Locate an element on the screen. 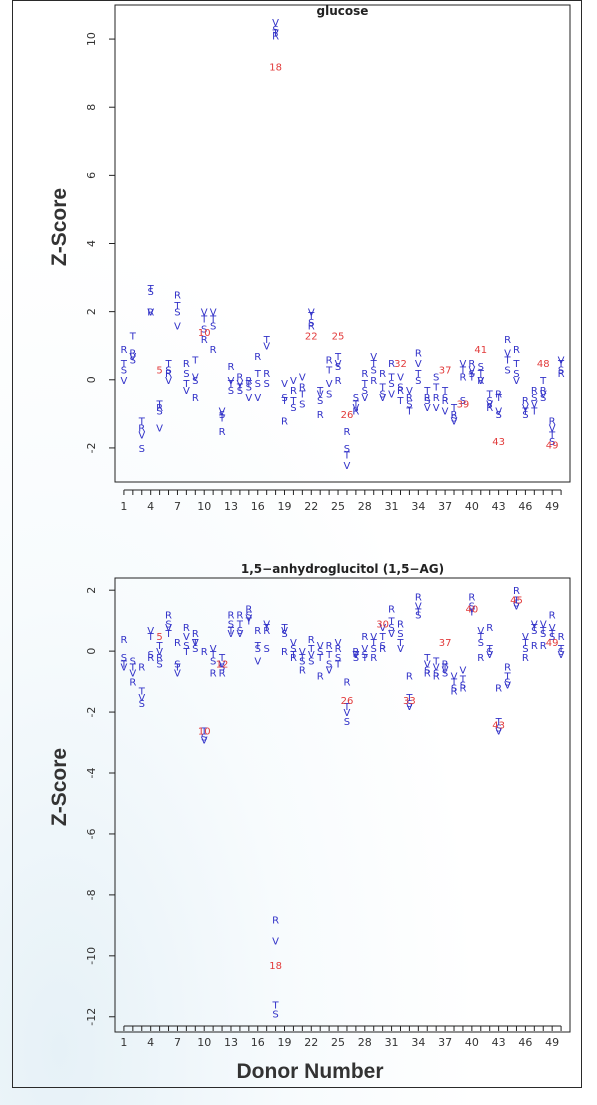 This screenshot has width=597, height=1105. x-tick-label: 28 is located at coordinates (365, 1042).